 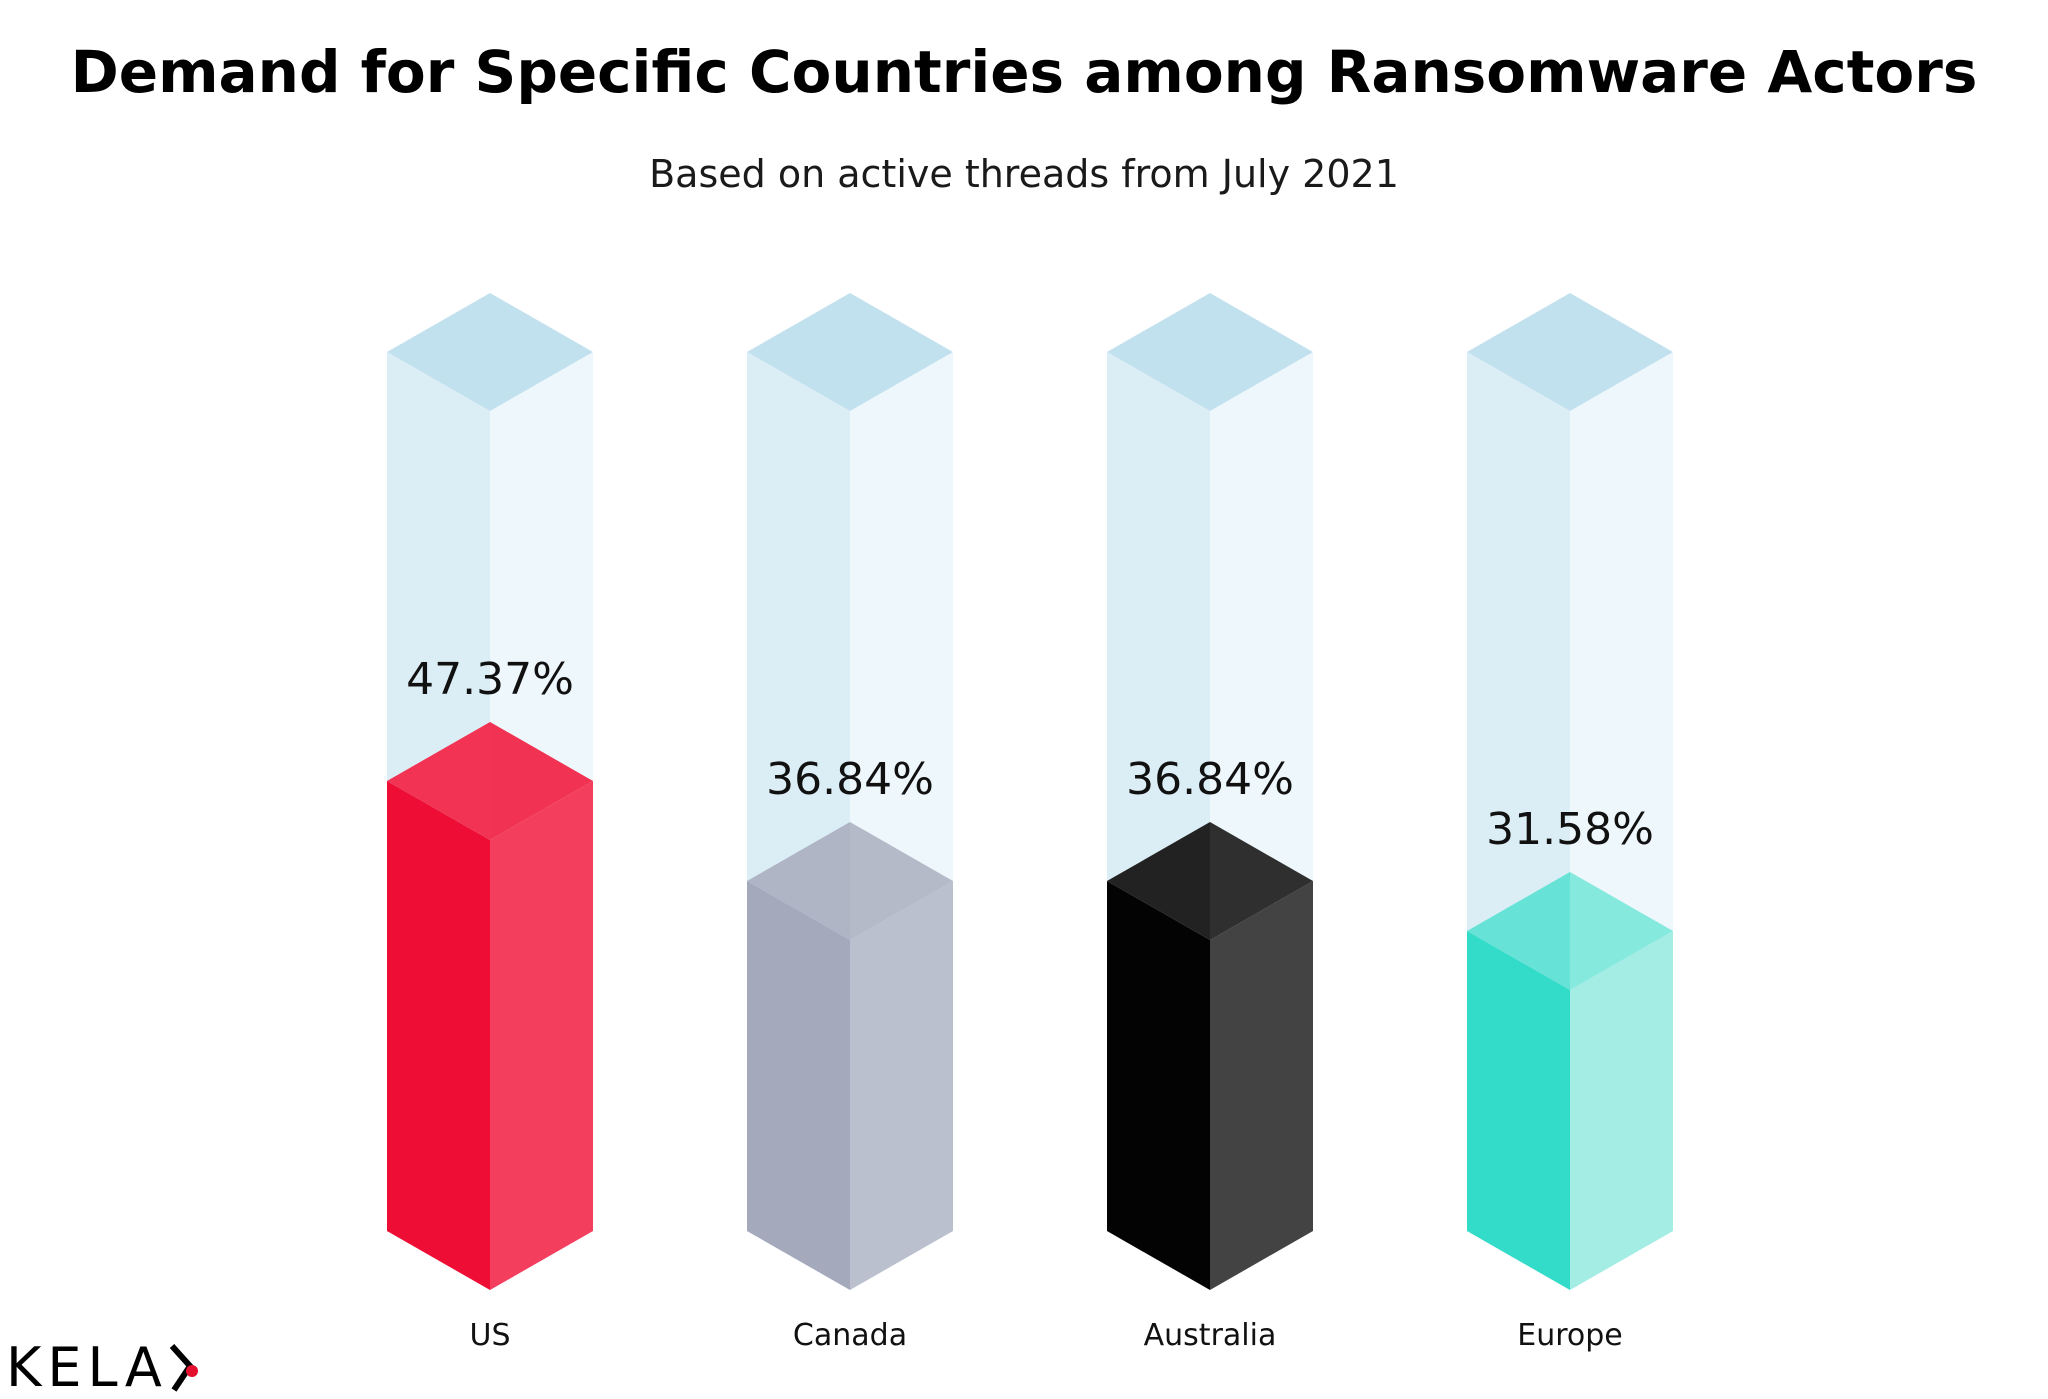 I want to click on data-label-europe: 31.58%, so click(x=1570, y=829).